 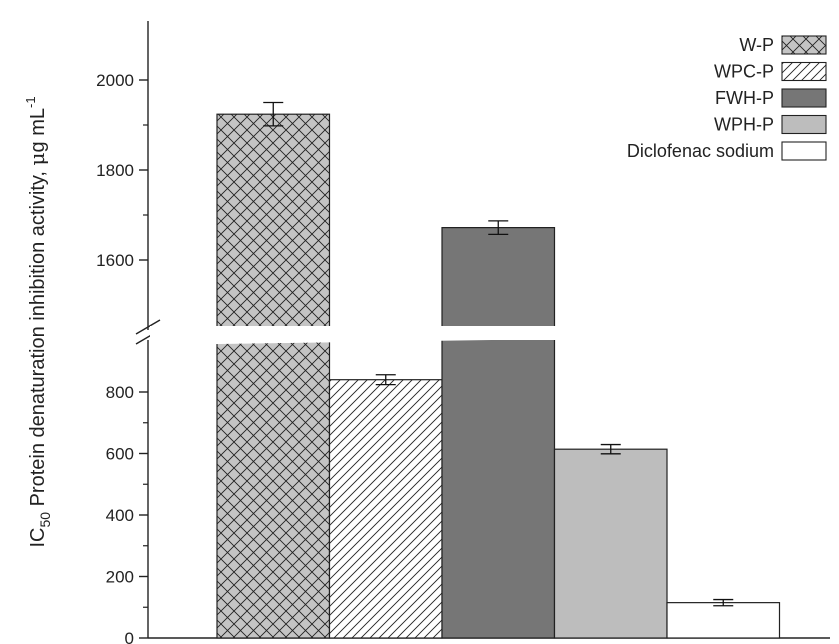 What do you see at coordinates (723, 620) in the screenshot?
I see `bar-diclofenac-sodium` at bounding box center [723, 620].